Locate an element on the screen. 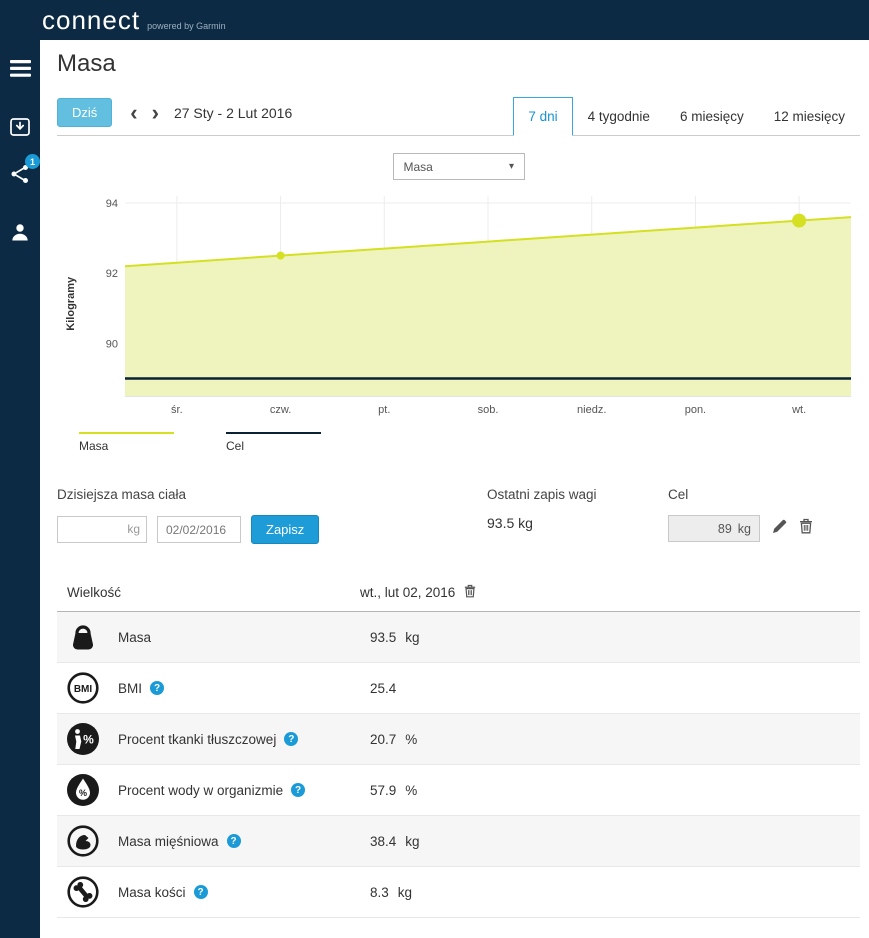 The image size is (869, 938). today-weight-block: Dzisiejsza masa ciała kg Zapisz is located at coordinates (272, 515).